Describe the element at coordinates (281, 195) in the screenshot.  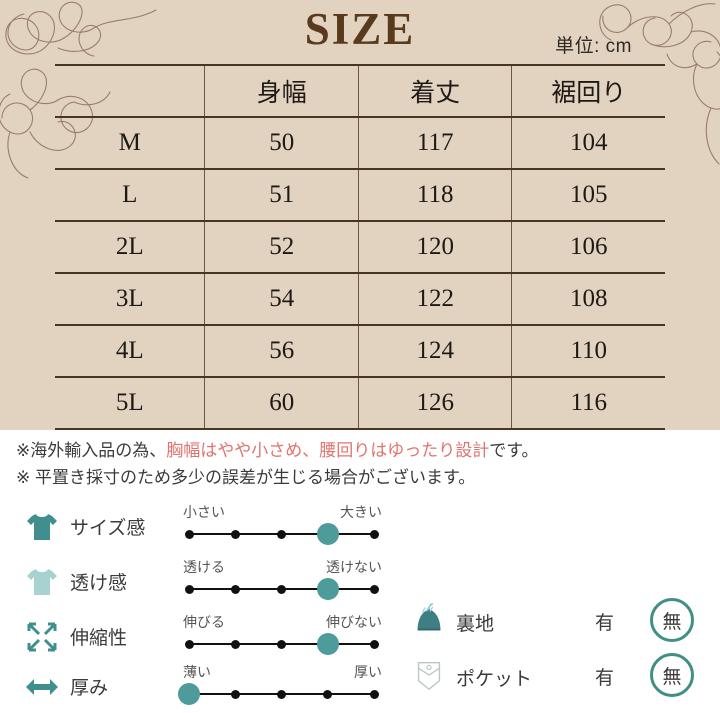
I see `table-cell-value: 51` at that location.